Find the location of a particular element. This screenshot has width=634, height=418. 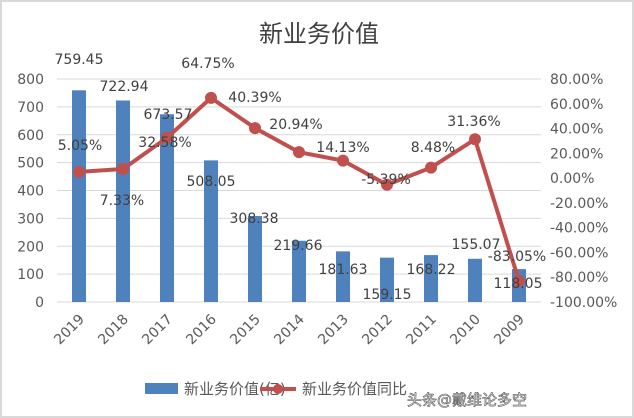

legend-line-label: 新业务价值同比 is located at coordinates (354, 389).